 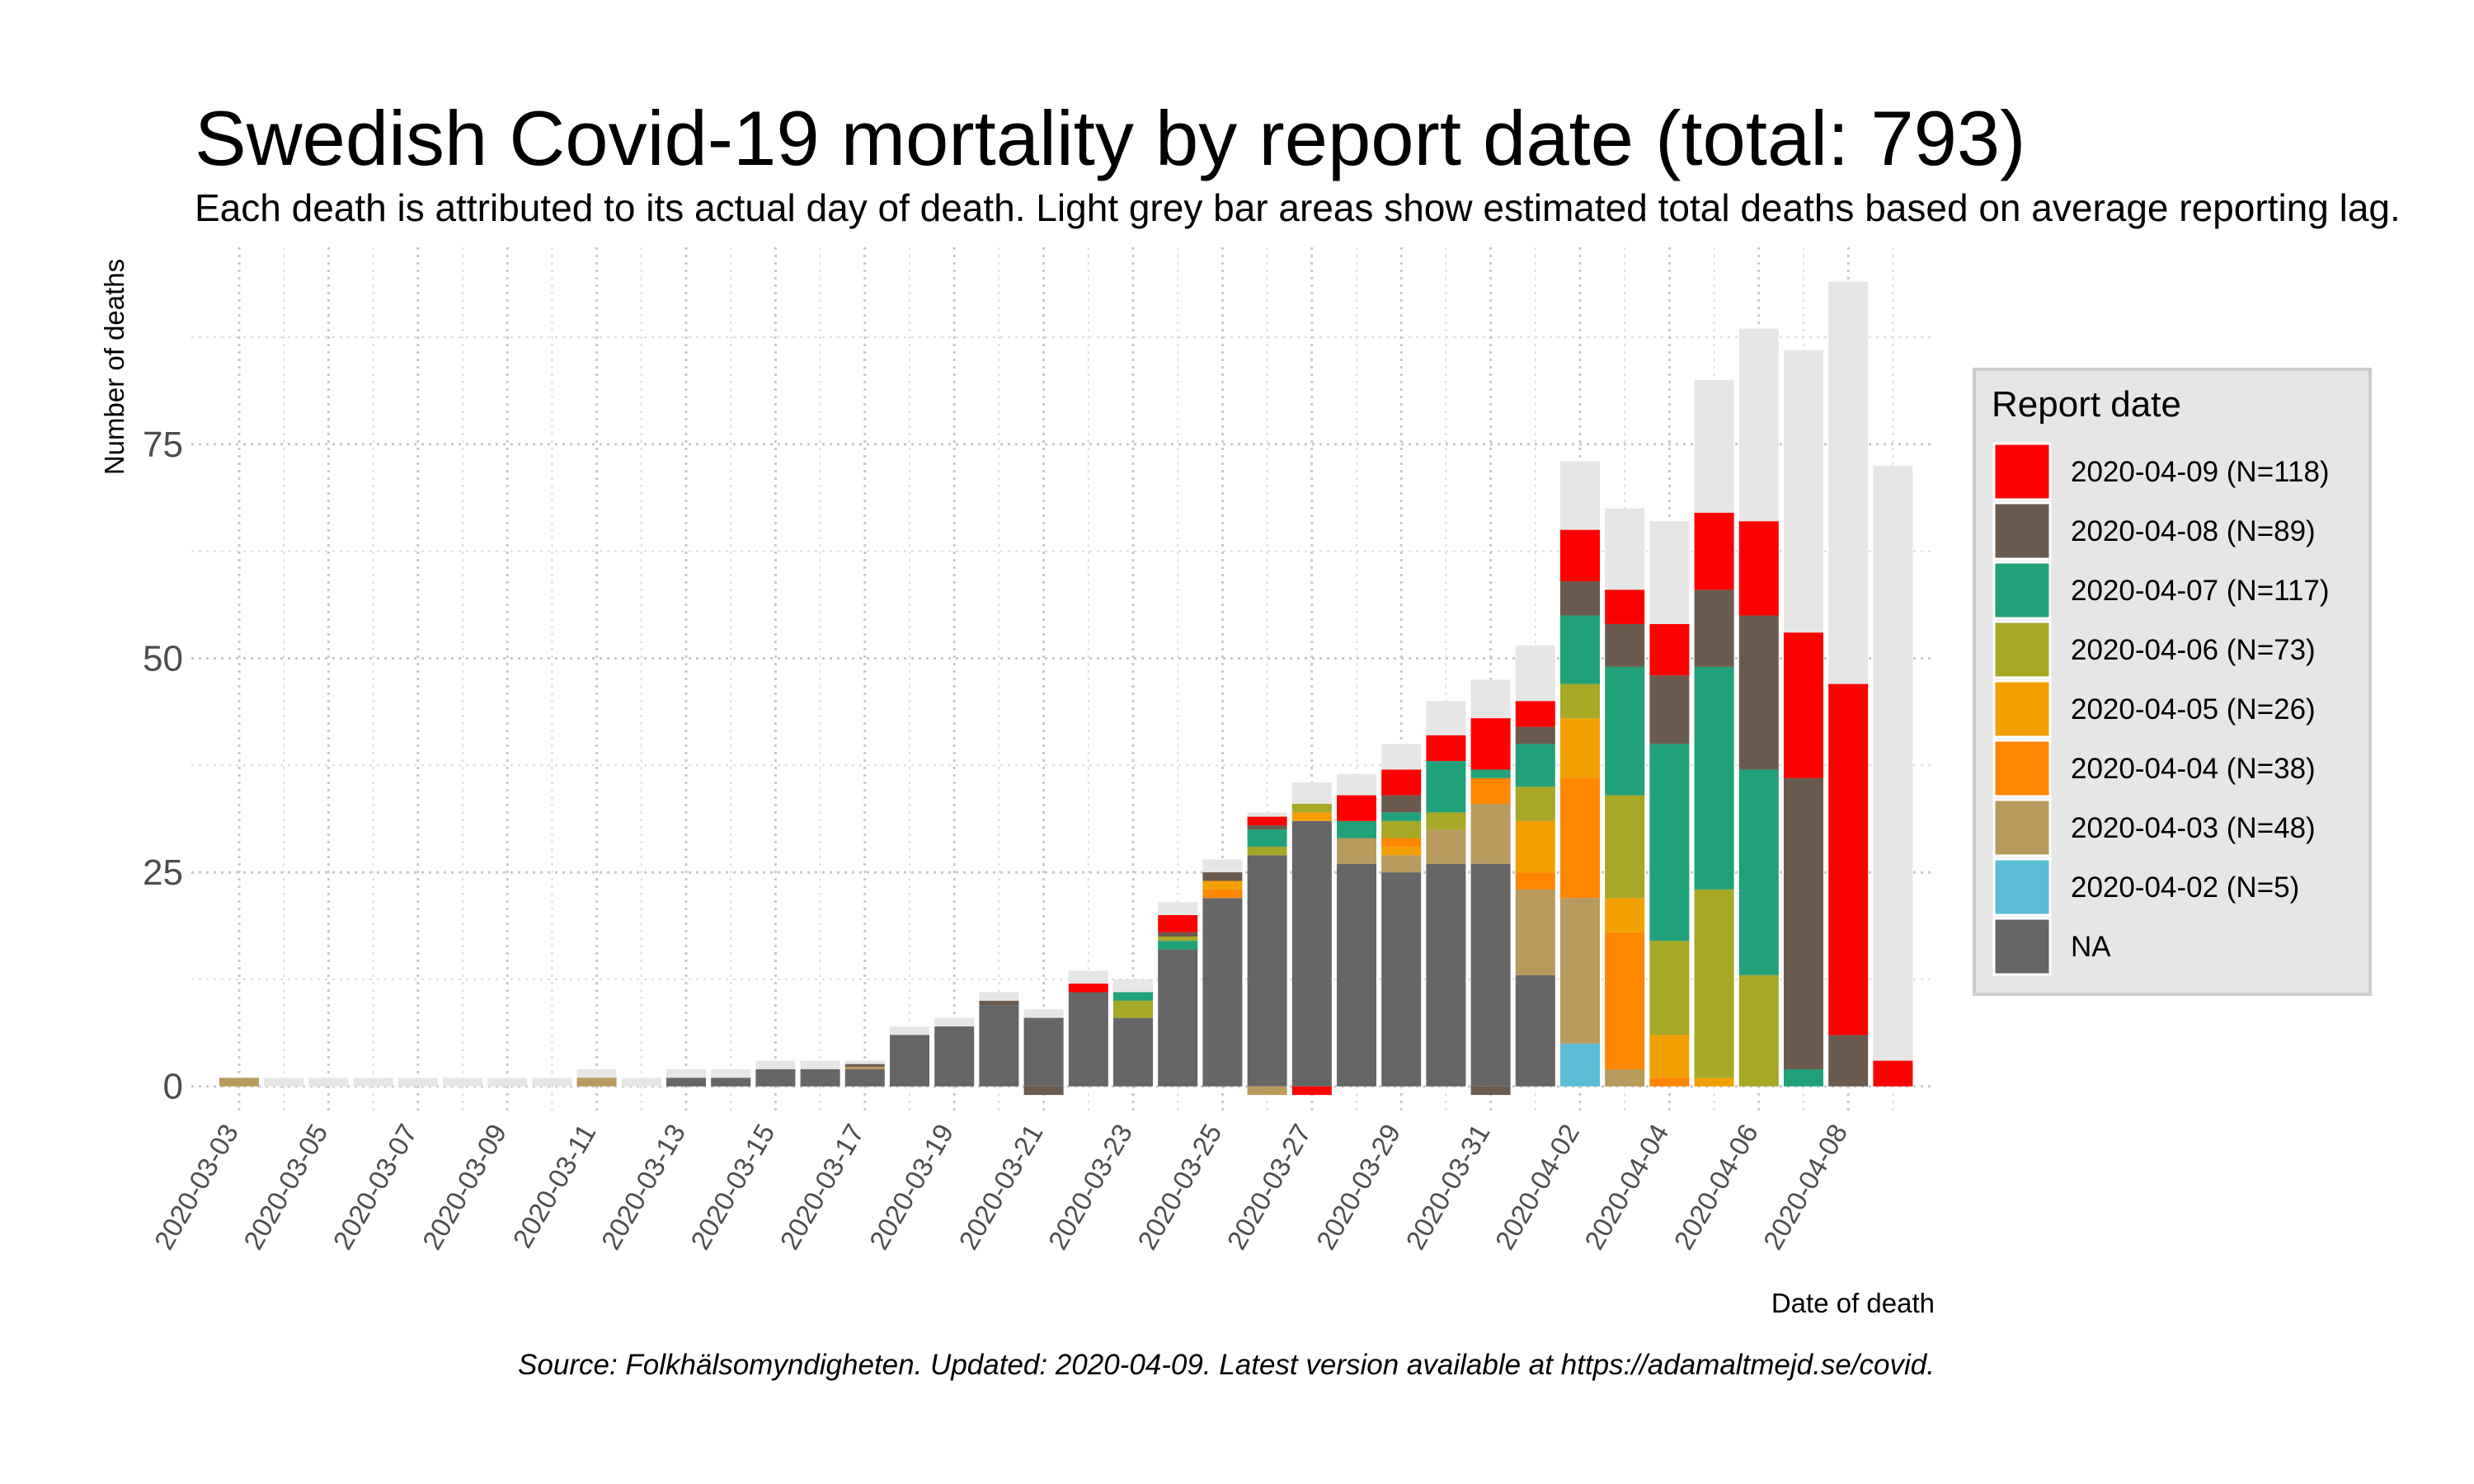 I want to click on x-tick-label: 2020-03-05, so click(x=285, y=1187).